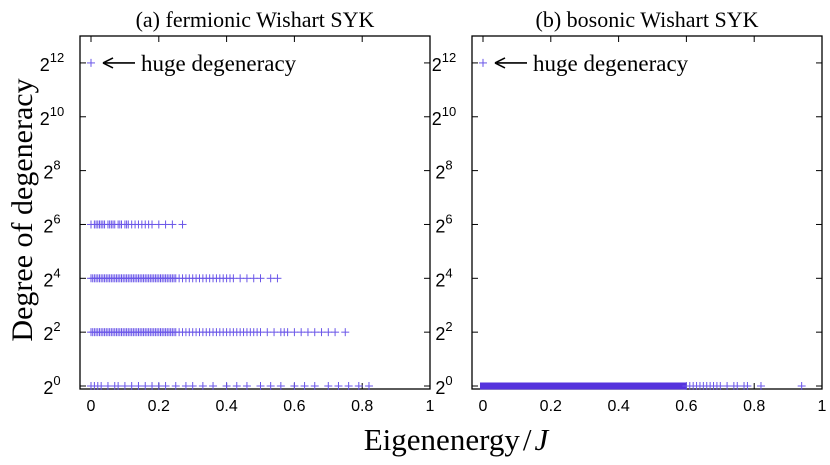 This screenshot has width=830, height=465. I want to click on x-axis-label-slash: /, so click(527, 439).